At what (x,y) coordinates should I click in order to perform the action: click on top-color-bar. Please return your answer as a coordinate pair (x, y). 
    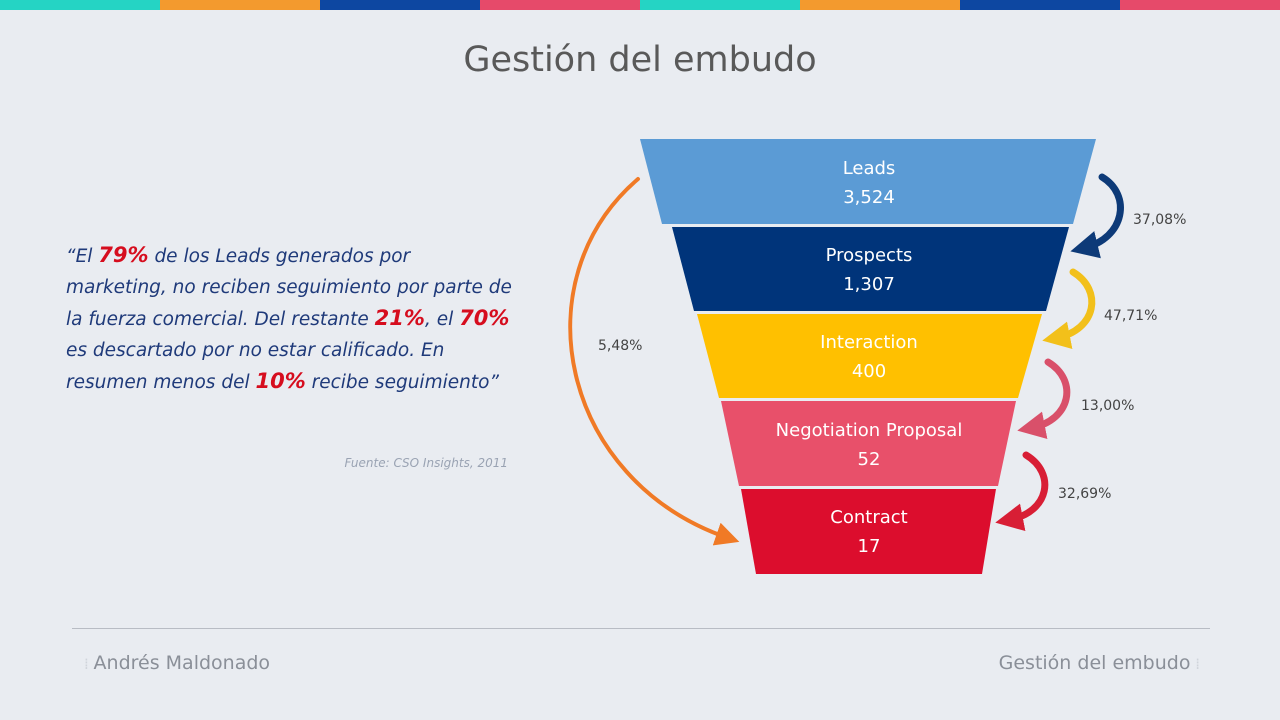
    Looking at the image, I should click on (640, 5).